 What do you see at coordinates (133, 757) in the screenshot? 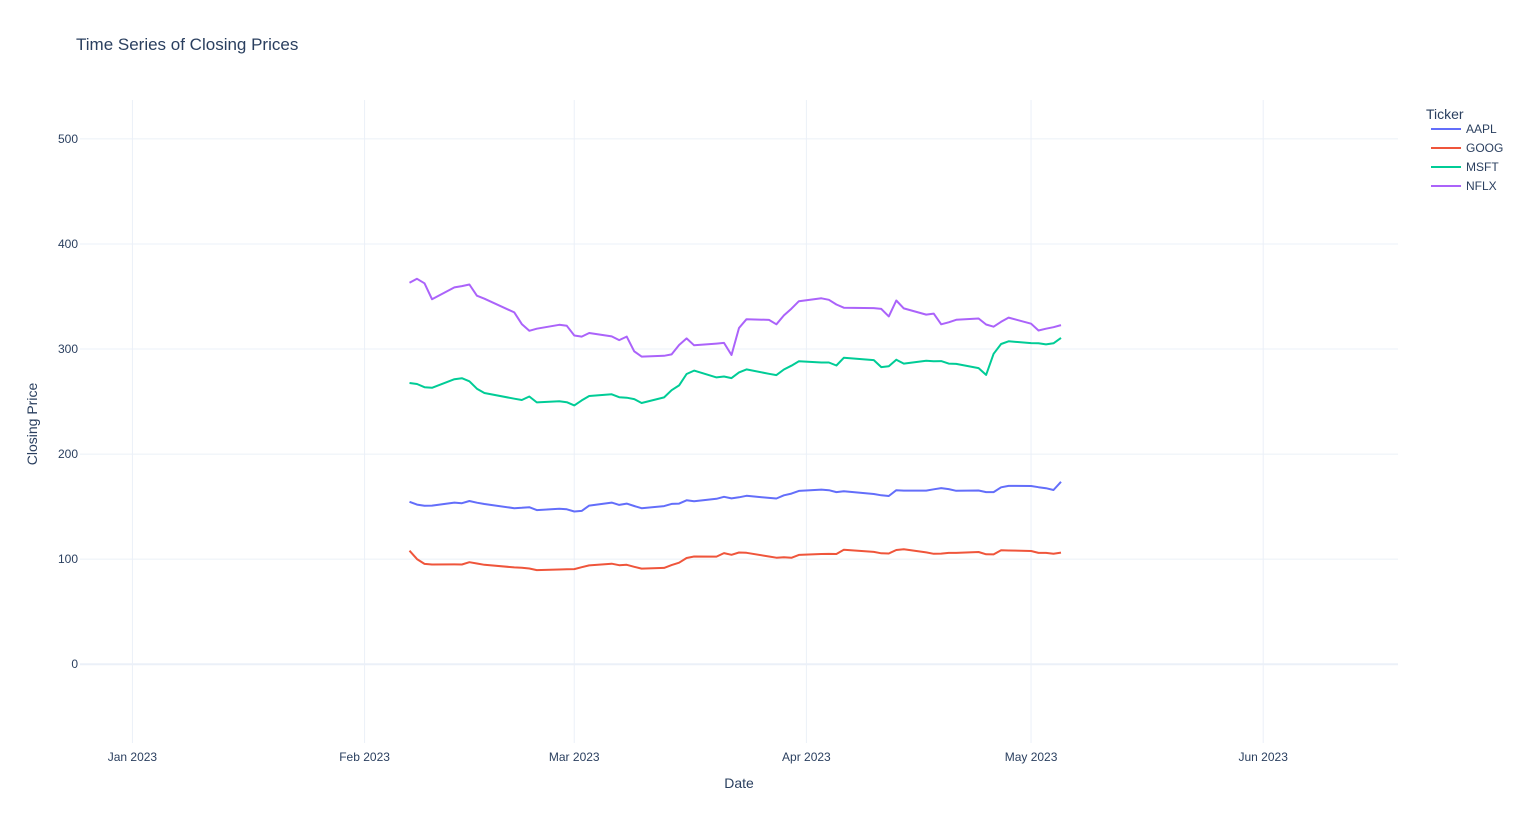
I see `x-tick-label: Jan 2023` at bounding box center [133, 757].